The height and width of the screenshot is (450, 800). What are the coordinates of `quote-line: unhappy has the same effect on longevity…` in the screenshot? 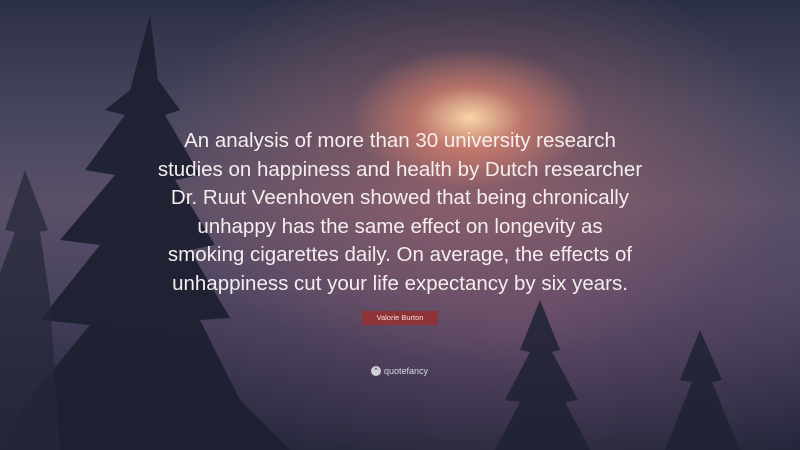 It's located at (400, 226).